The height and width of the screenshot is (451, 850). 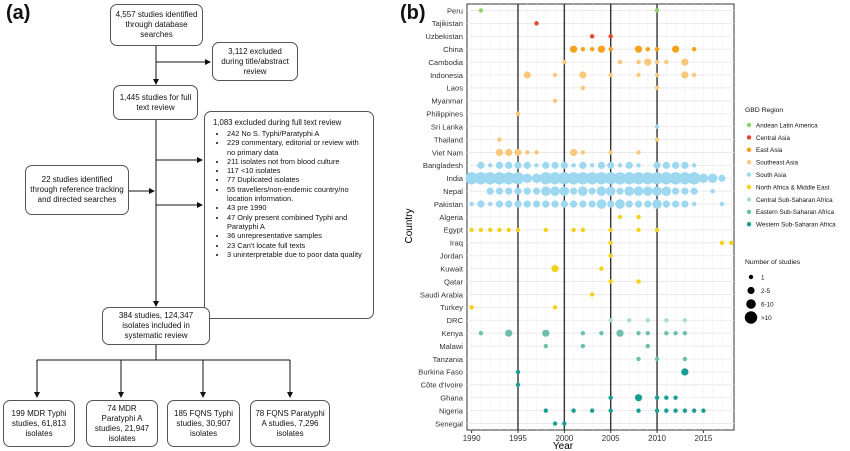 What do you see at coordinates (297, 245) in the screenshot?
I see `excluded-item: 23 Can't locate full texts` at bounding box center [297, 245].